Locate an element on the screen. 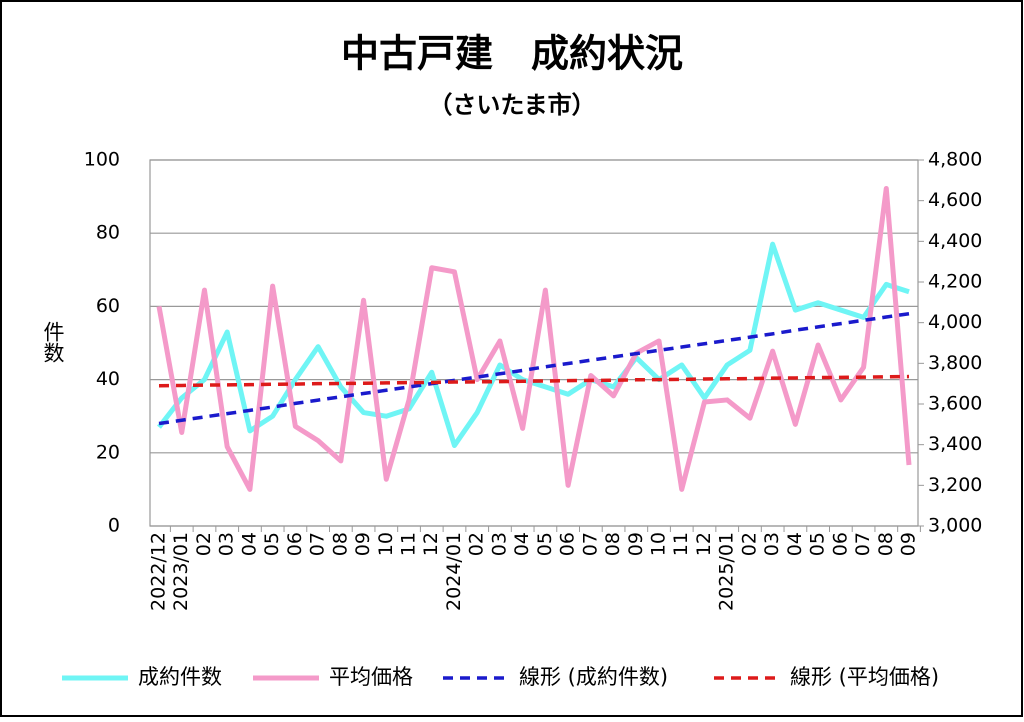 Image resolution: width=1024 pixels, height=722 pixels. x-tick-label: 2023/01 is located at coordinates (181, 571).